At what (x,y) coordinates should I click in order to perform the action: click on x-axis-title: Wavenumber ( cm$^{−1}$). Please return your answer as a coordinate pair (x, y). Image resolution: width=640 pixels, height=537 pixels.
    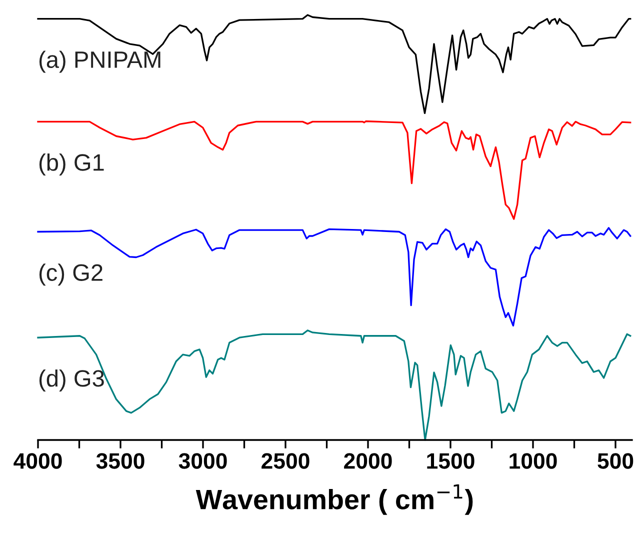
    Looking at the image, I should click on (334, 499).